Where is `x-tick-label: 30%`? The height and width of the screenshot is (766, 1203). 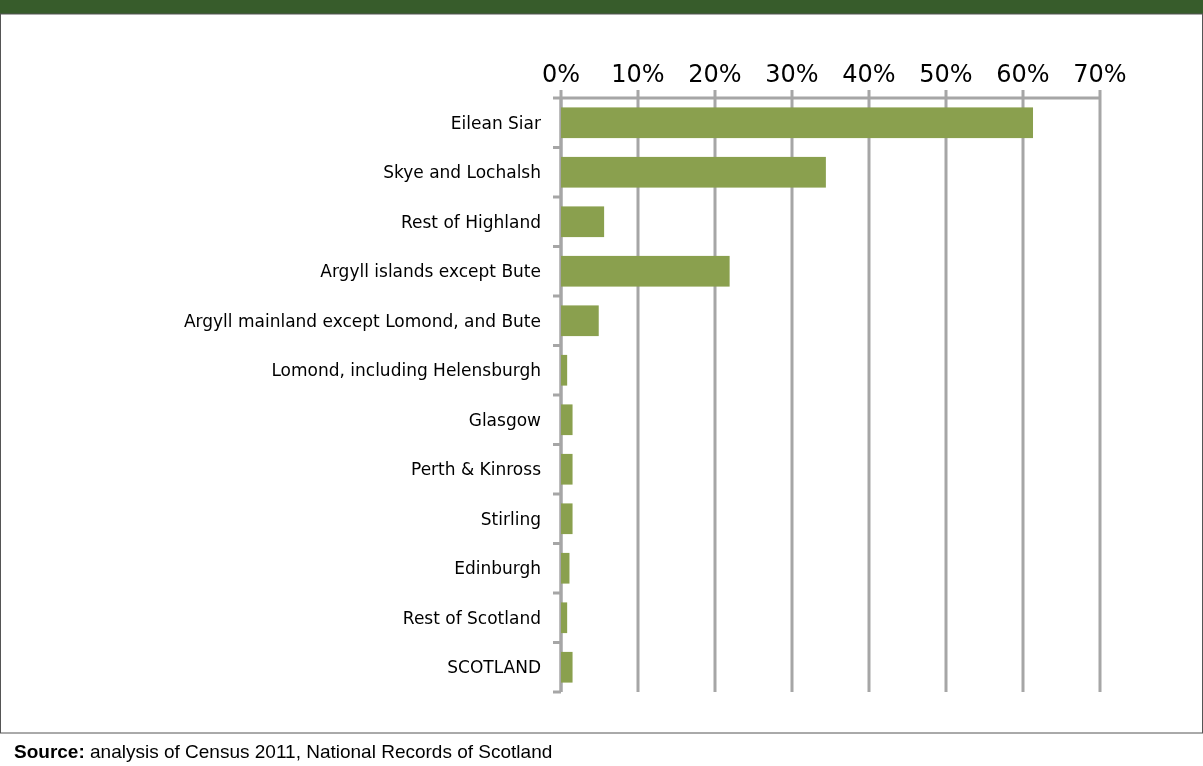
x-tick-label: 30% is located at coordinates (792, 74).